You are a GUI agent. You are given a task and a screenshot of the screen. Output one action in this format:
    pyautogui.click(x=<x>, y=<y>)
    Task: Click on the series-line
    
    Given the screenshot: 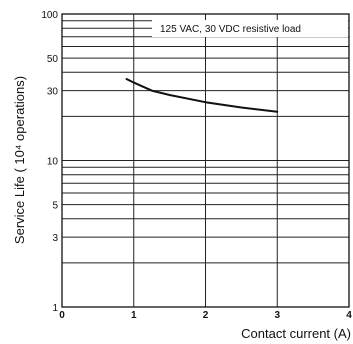 What is the action you would take?
    pyautogui.click(x=202, y=95)
    